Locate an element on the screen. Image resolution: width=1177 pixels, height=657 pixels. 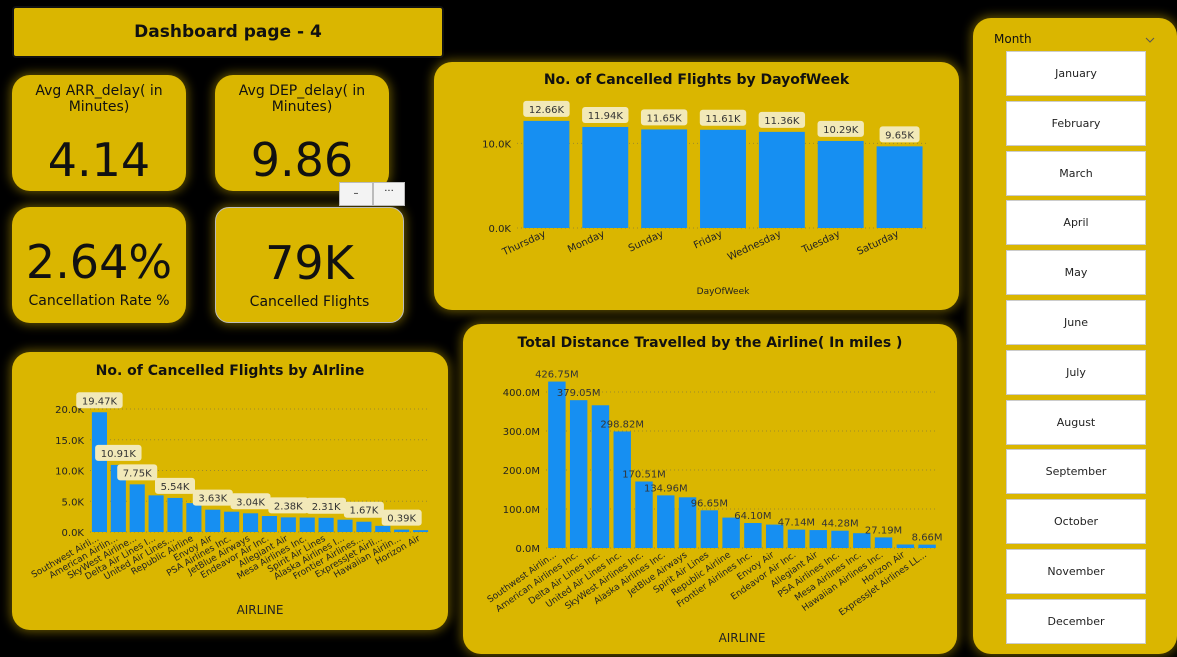
y-tick-label: 15.0K is located at coordinates (69, 441).